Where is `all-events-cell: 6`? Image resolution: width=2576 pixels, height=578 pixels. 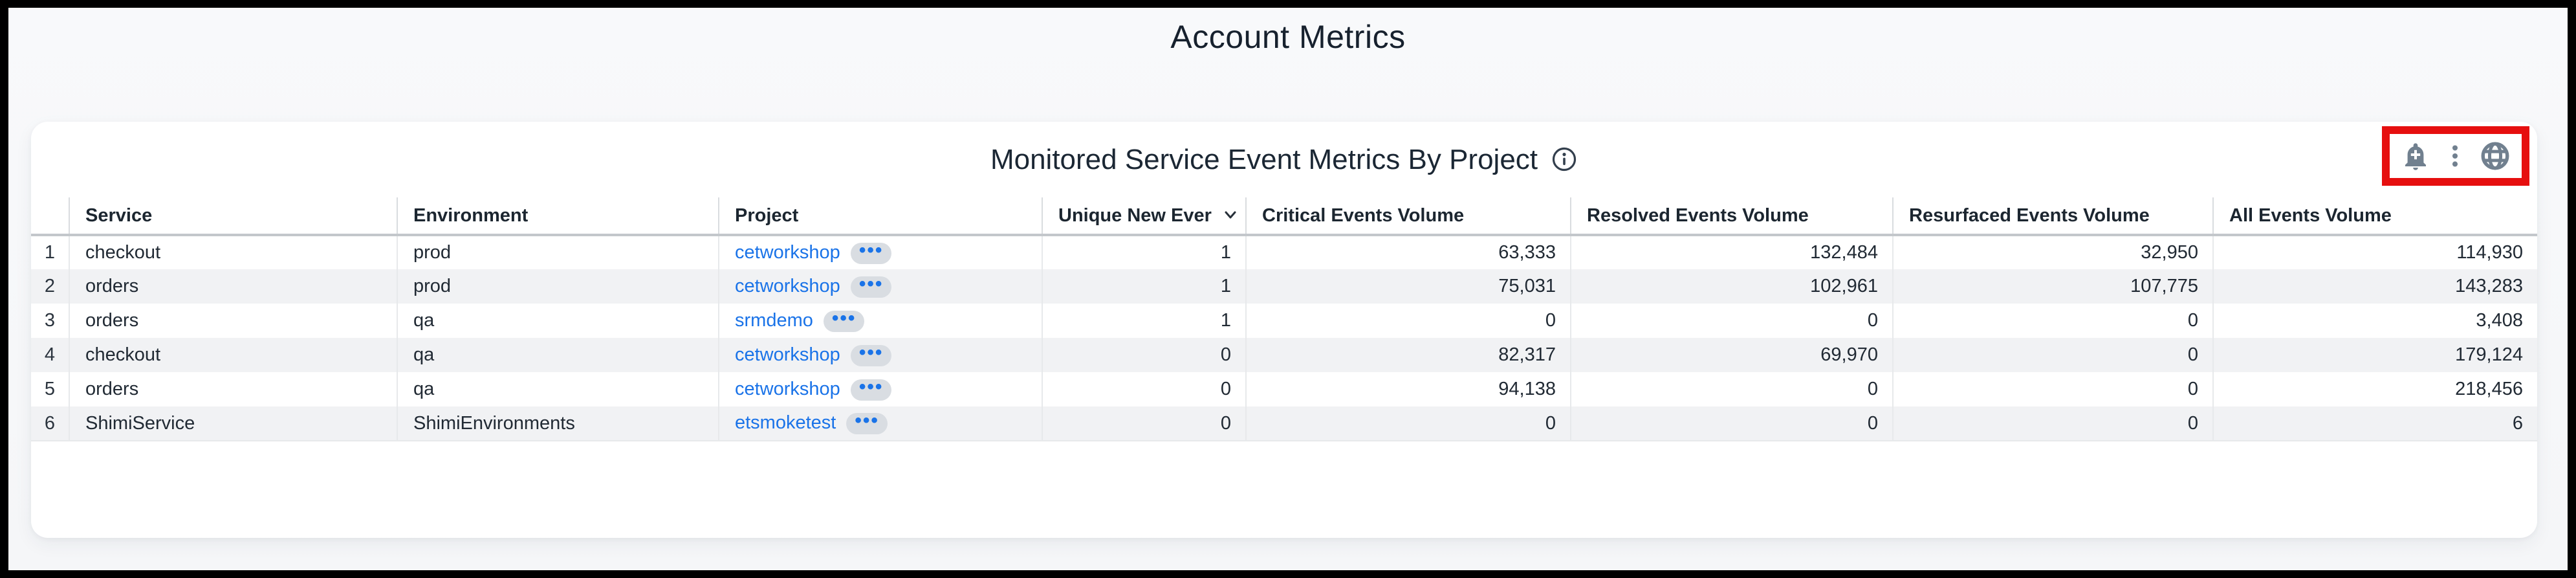 all-events-cell: 6 is located at coordinates (2374, 423).